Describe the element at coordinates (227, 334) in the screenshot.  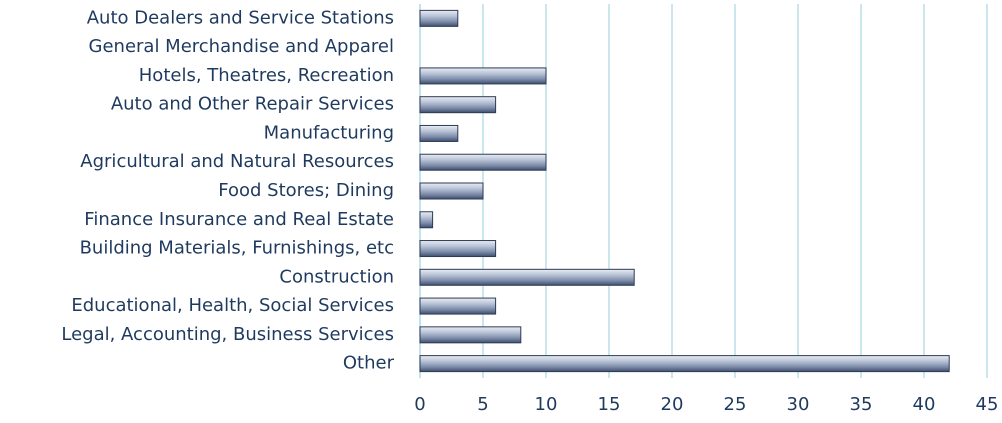
I see `y-tick-label: Legal, Accounting, Business Services` at that location.